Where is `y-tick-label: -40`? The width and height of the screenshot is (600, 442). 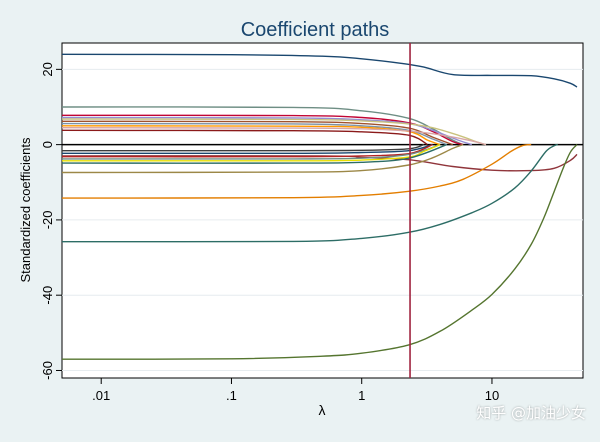 y-tick-label: -40 is located at coordinates (47, 295).